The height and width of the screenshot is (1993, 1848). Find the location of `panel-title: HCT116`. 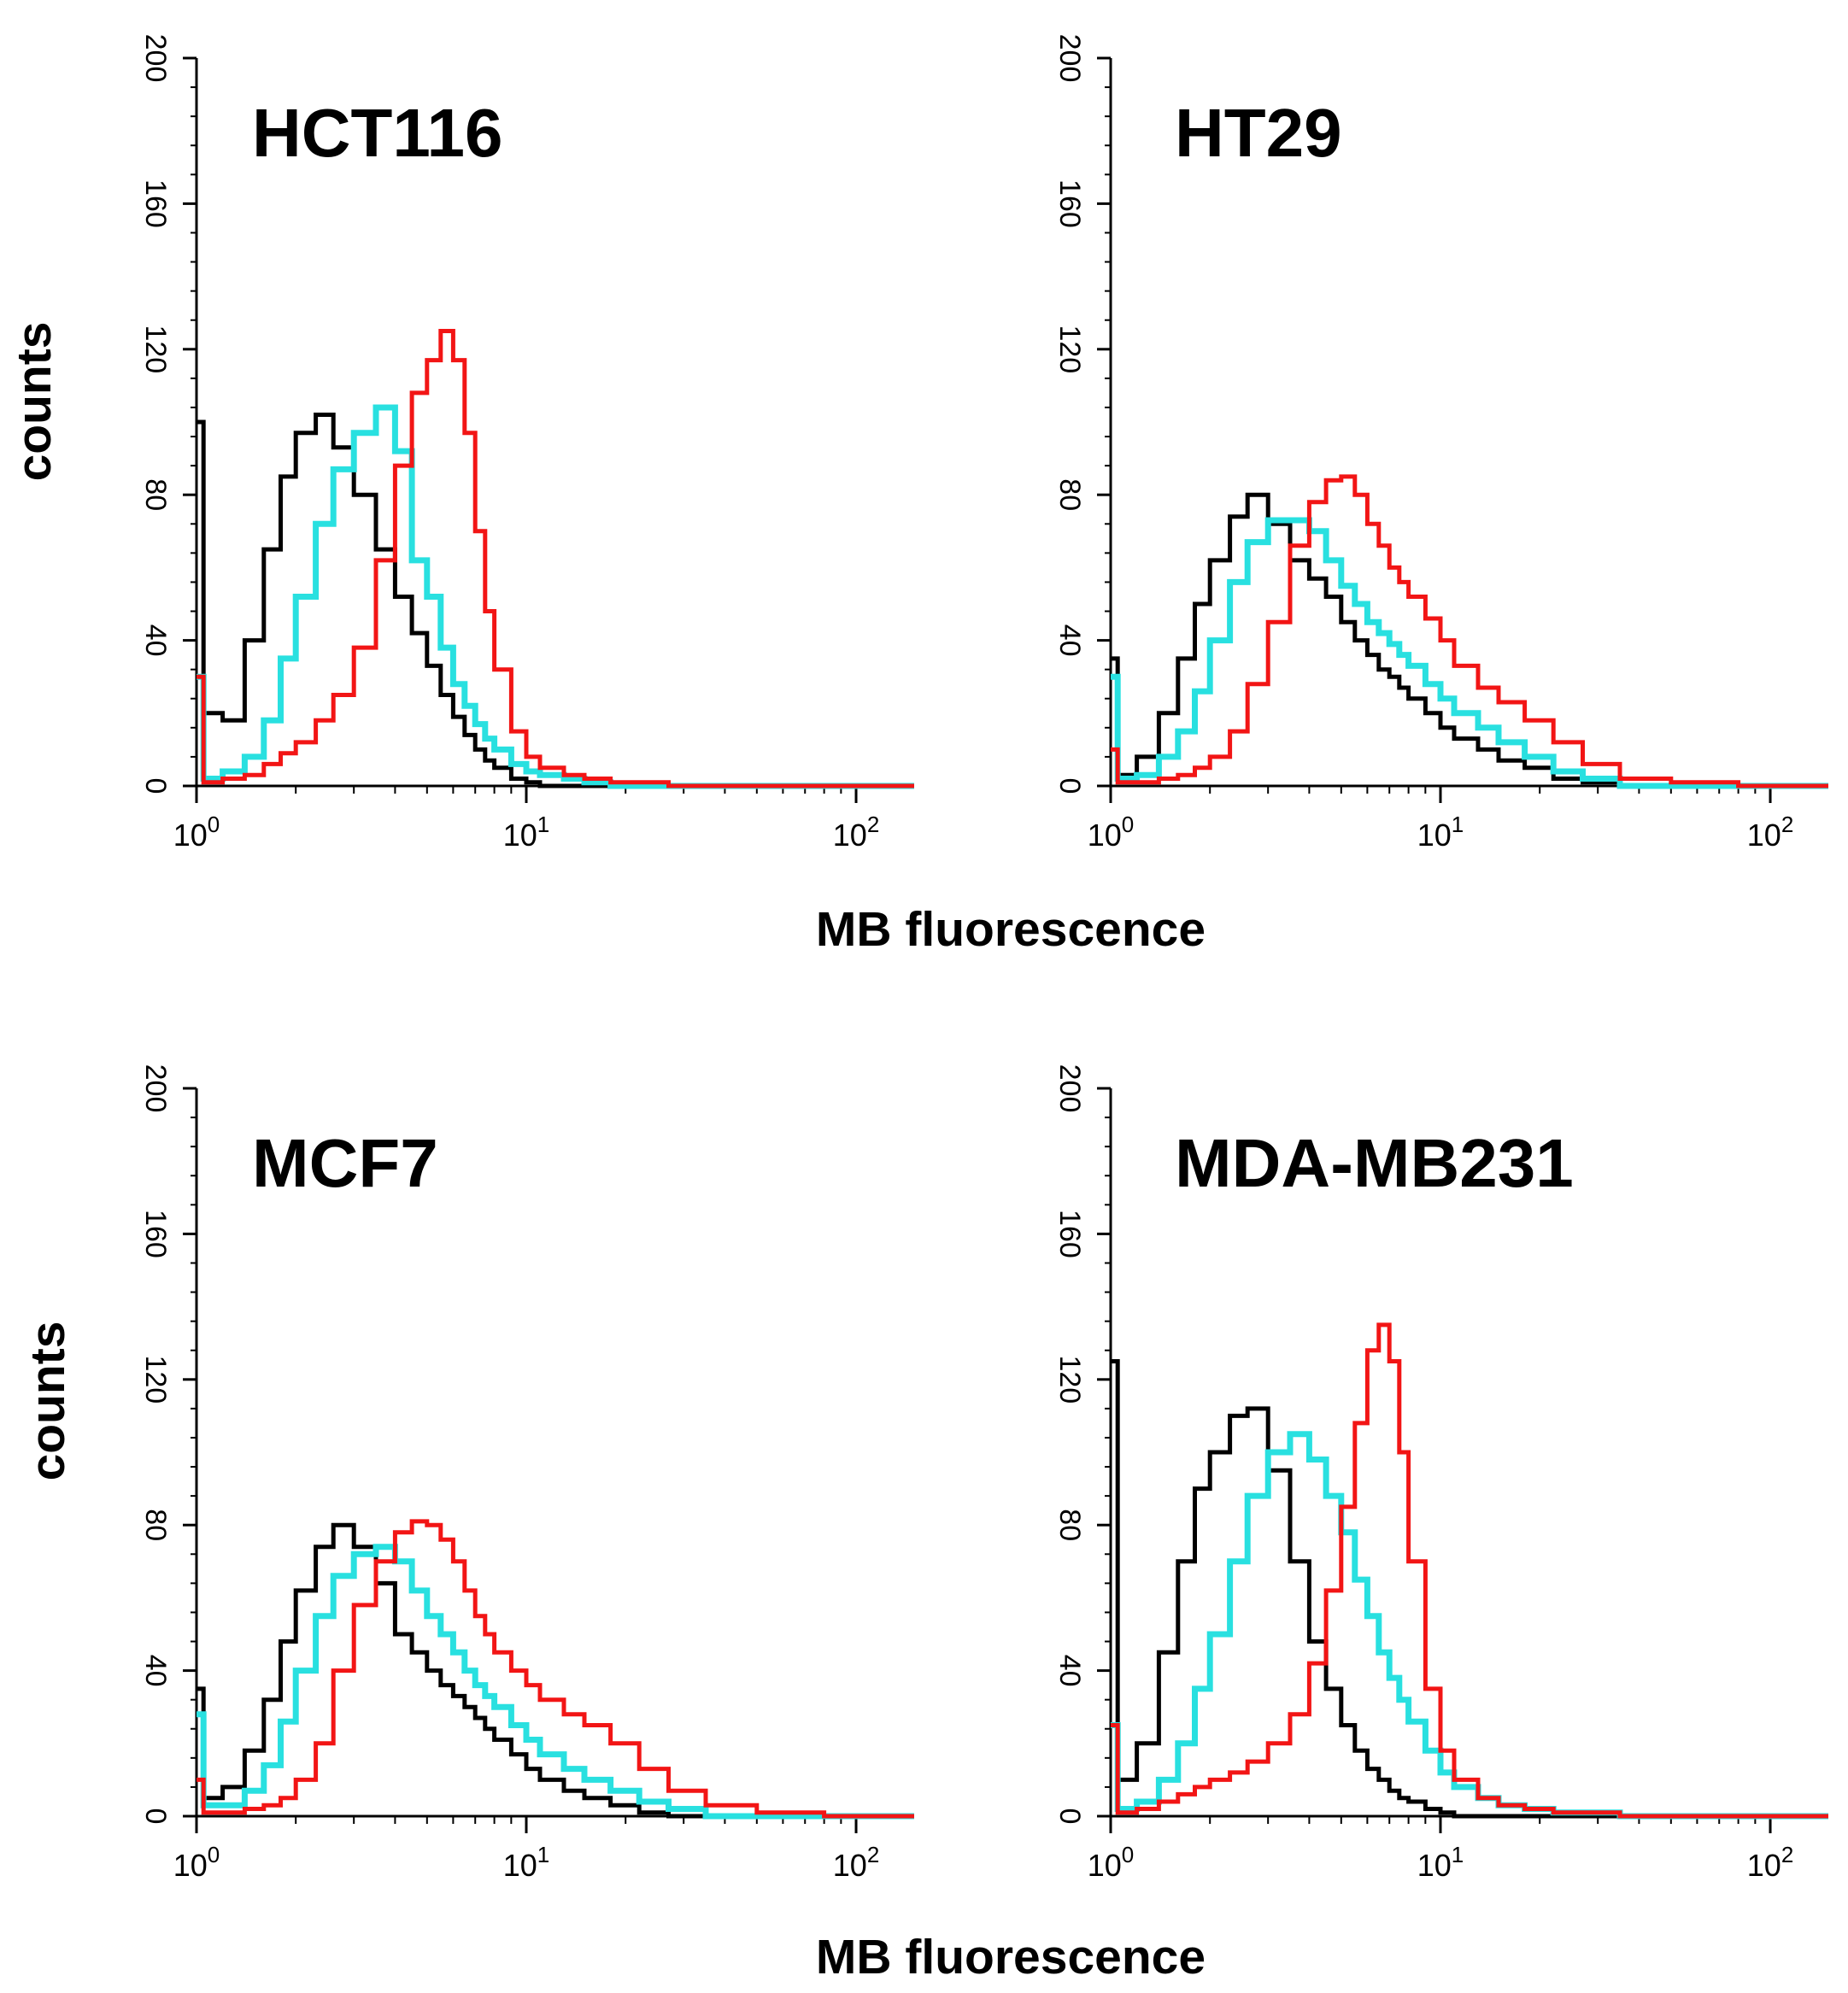

panel-title: HCT116 is located at coordinates (377, 133).